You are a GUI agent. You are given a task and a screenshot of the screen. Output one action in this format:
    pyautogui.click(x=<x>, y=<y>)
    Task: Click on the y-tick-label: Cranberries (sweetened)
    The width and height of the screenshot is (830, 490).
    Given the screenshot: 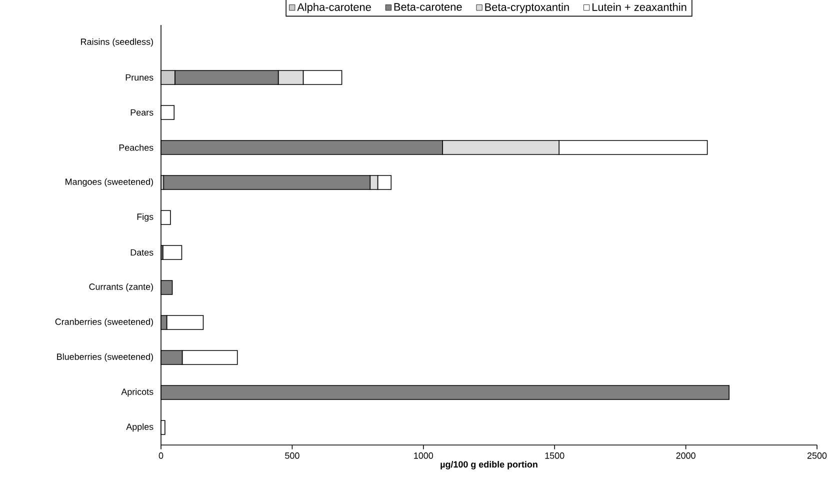 What is the action you would take?
    pyautogui.click(x=104, y=322)
    